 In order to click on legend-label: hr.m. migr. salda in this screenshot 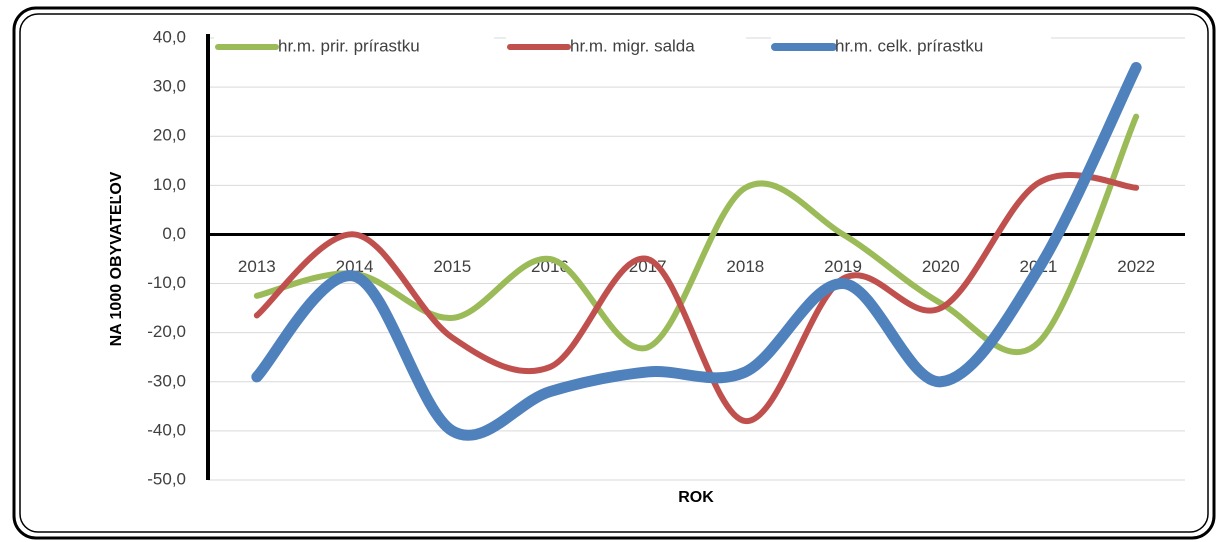, I will do `click(632, 45)`.